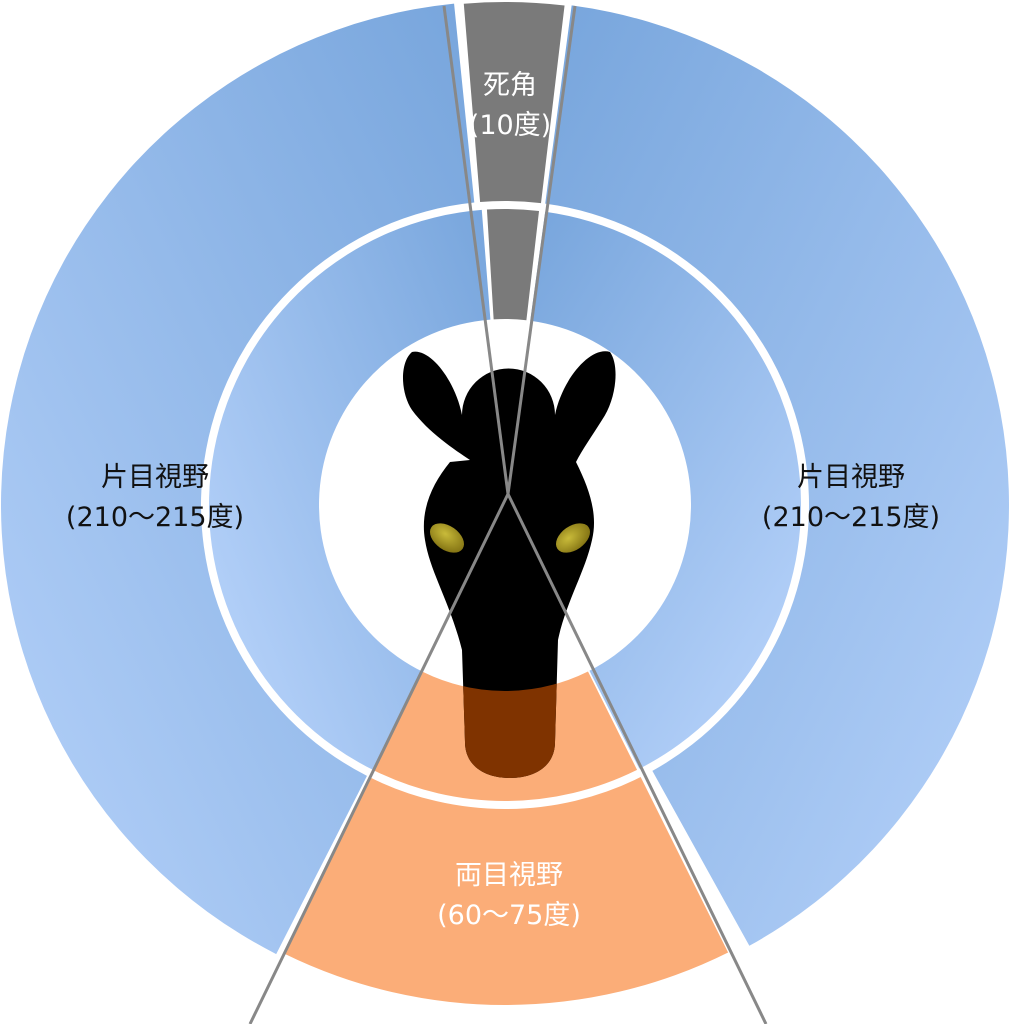 This screenshot has width=1009, height=1024. What do you see at coordinates (513, 265) in the screenshot?
I see `blind-spot-inner-segment` at bounding box center [513, 265].